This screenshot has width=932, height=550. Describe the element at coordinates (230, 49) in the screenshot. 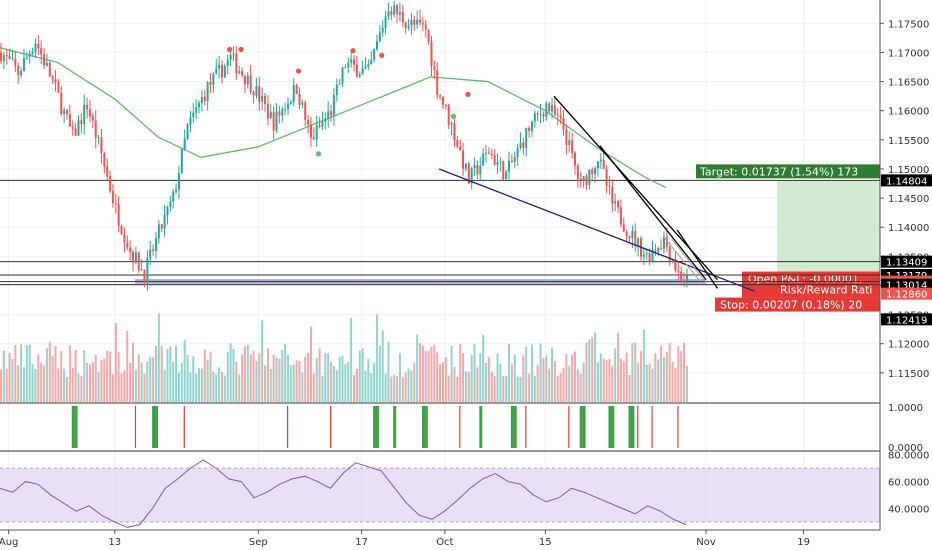

I see `signal-marker` at that location.